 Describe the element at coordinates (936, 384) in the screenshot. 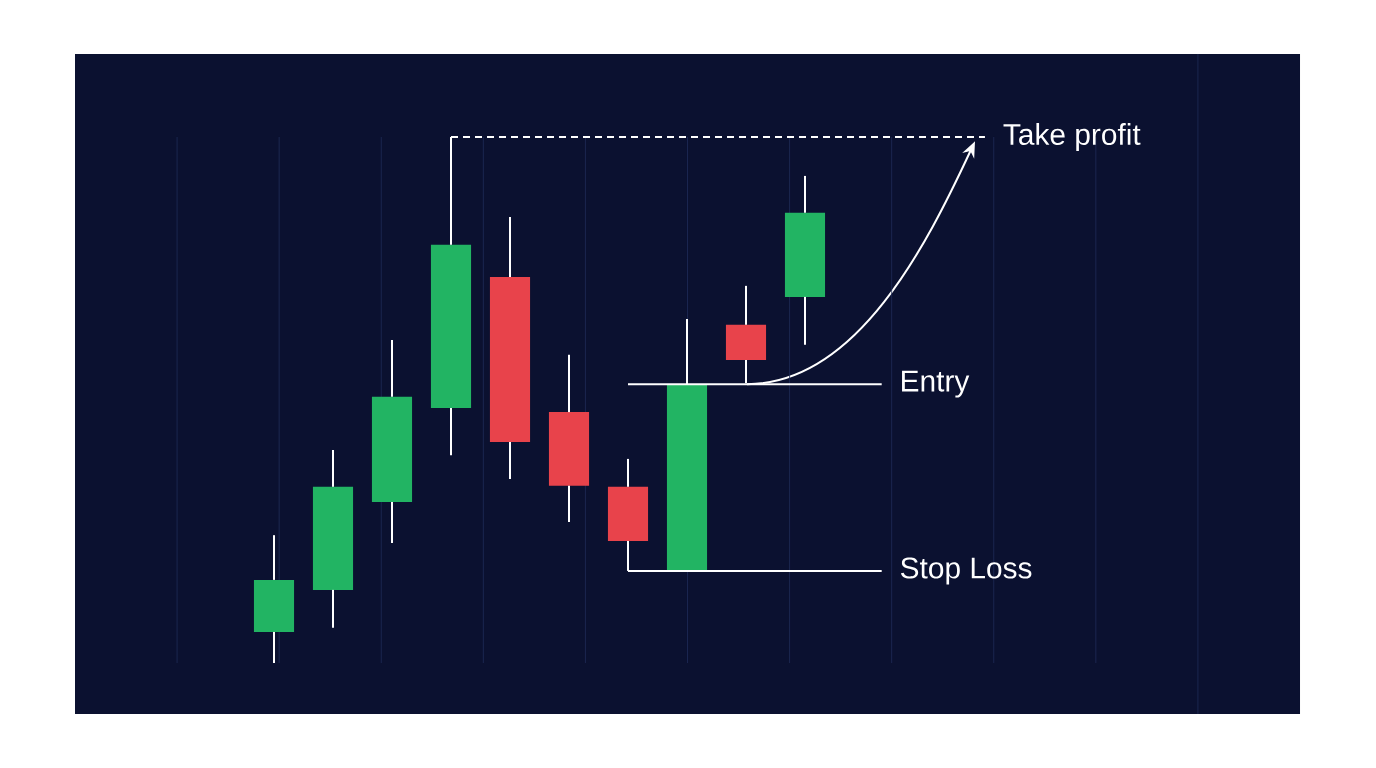

I see `ref-line-label: Entry` at that location.